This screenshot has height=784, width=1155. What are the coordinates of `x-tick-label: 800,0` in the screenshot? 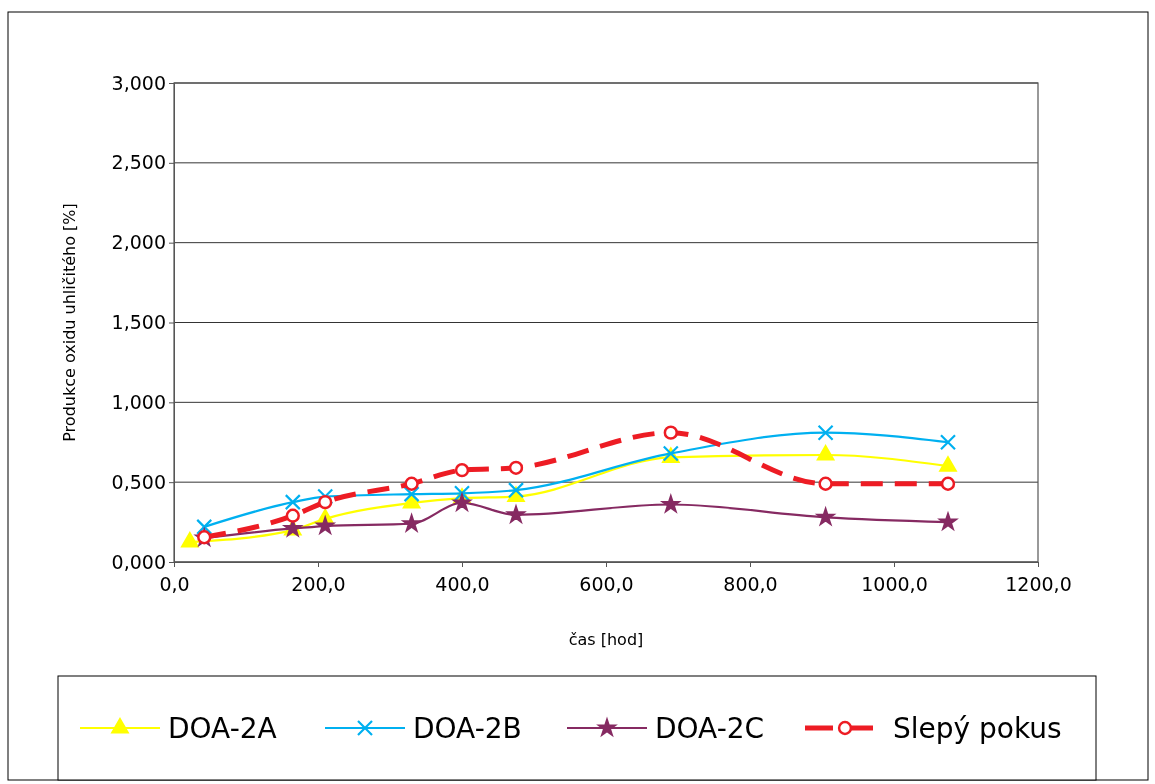 It's located at (750, 583).